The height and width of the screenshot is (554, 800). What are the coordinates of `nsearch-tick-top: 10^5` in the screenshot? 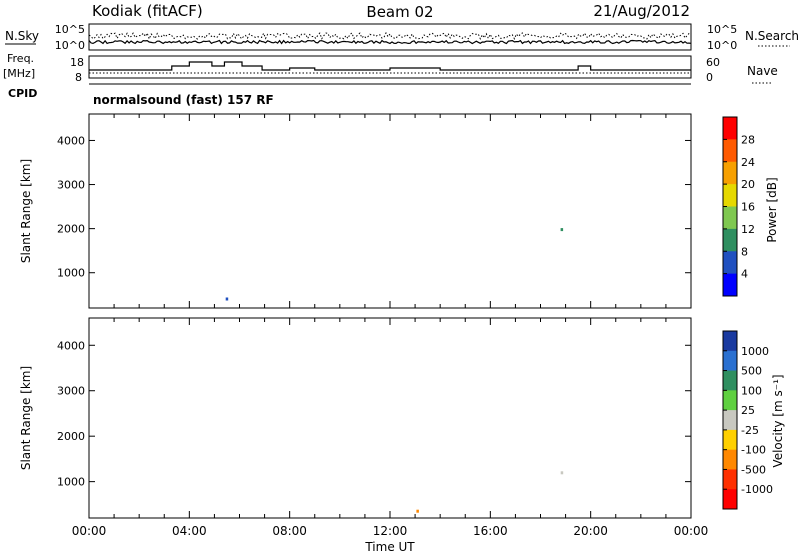 It's located at (722, 29).